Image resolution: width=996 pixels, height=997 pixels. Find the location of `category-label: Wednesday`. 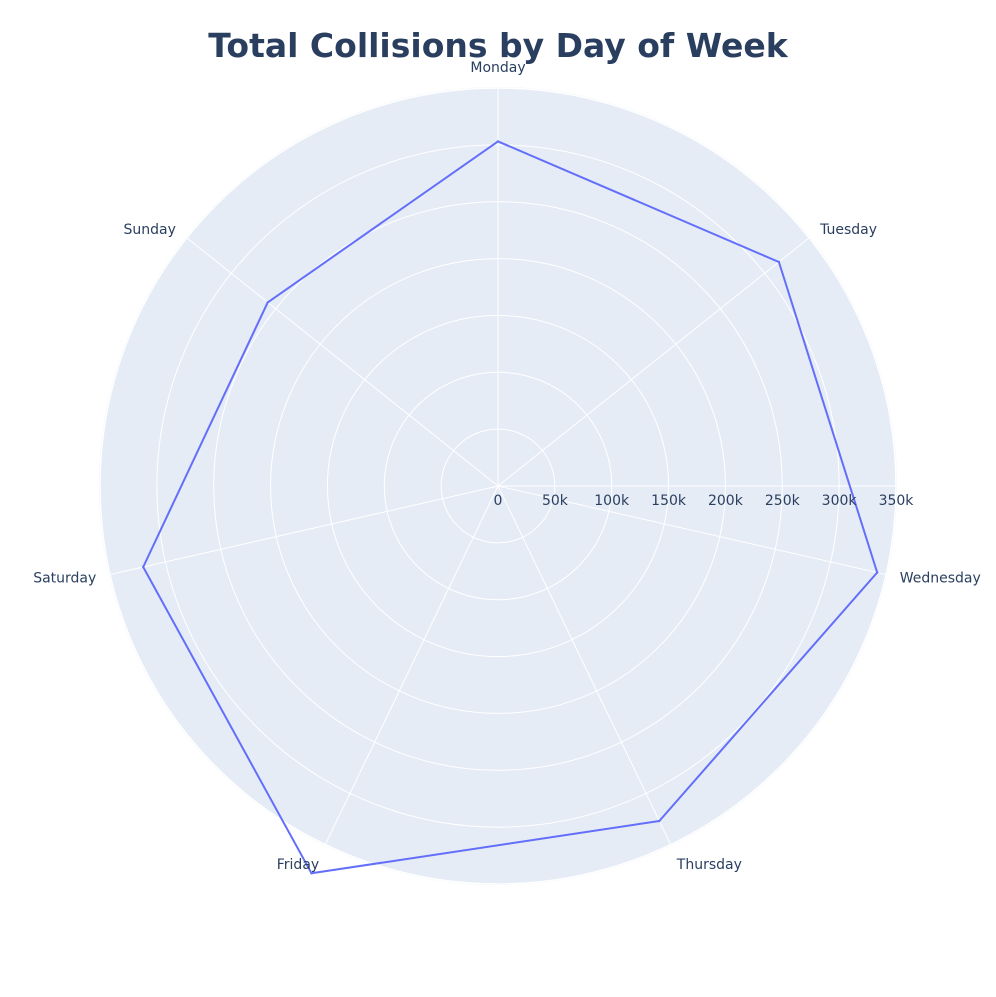

category-label: Wednesday is located at coordinates (940, 579).